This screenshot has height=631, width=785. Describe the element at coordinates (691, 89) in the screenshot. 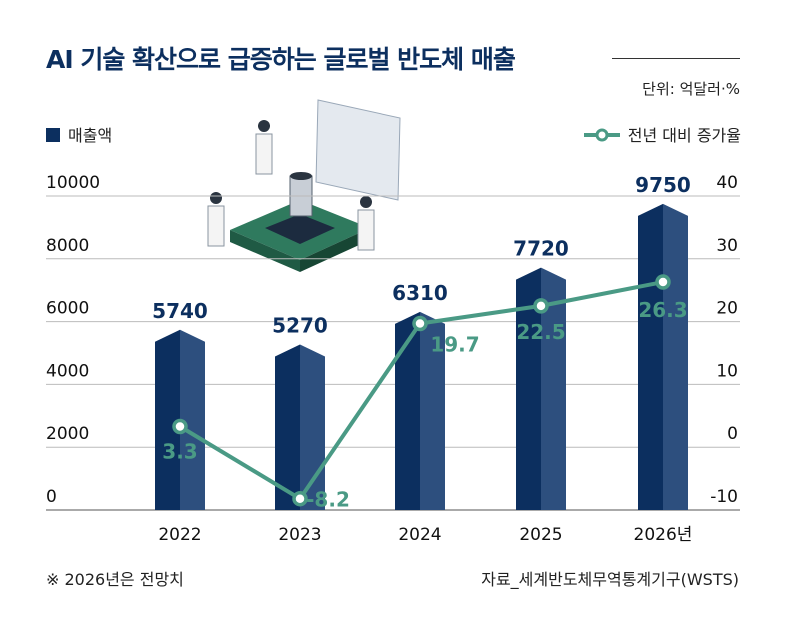

I see `unit-label: 단위: 억달러·%` at that location.